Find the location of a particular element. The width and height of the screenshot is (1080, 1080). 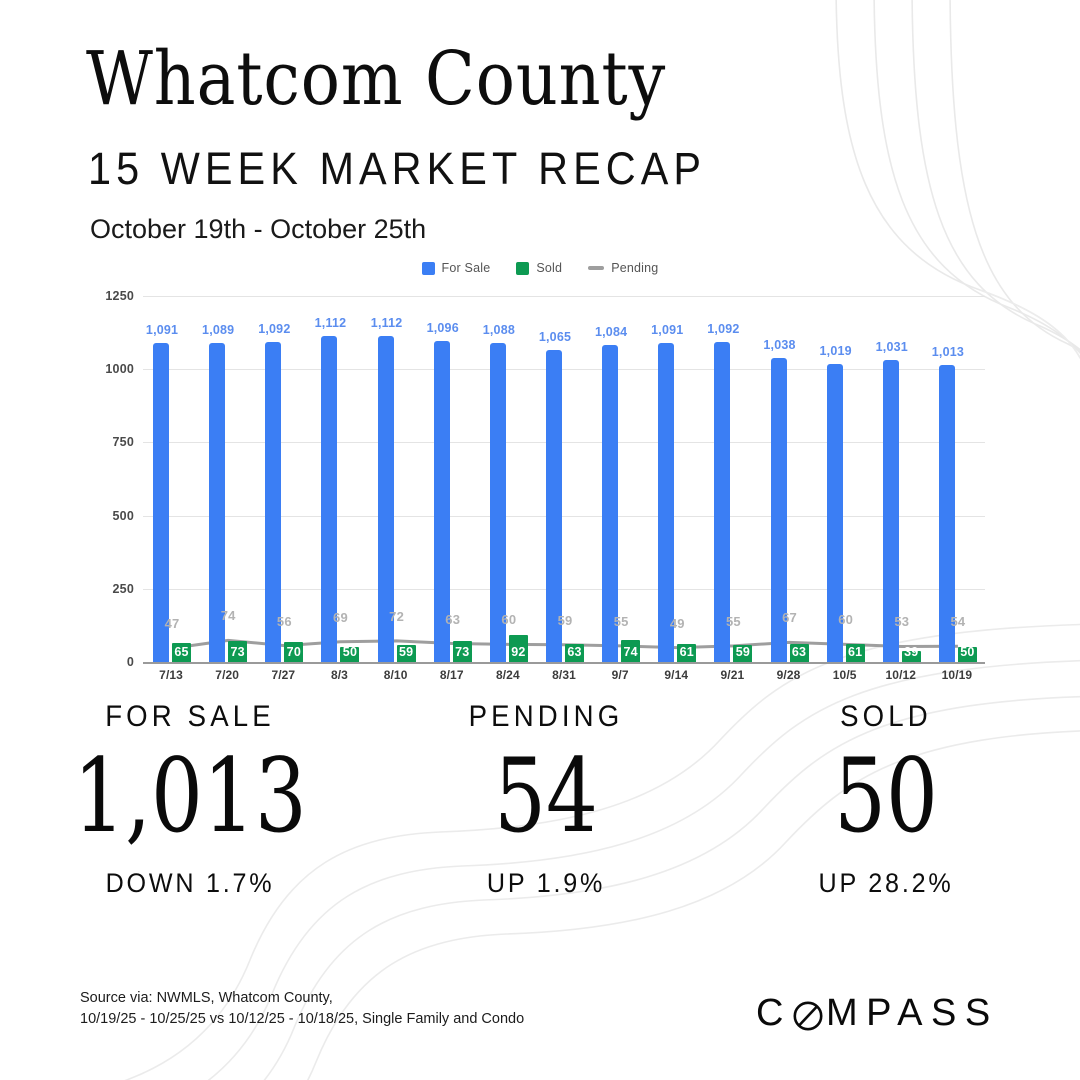

x-axis-tick-label: 10/5 is located at coordinates (844, 675).